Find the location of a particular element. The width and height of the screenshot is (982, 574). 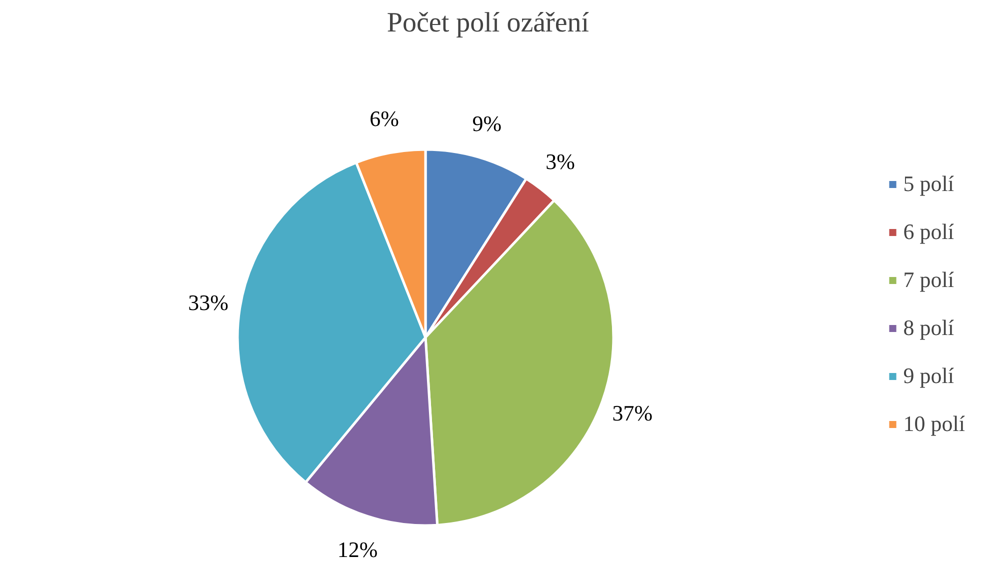

legend-label: 9 polí is located at coordinates (928, 376).